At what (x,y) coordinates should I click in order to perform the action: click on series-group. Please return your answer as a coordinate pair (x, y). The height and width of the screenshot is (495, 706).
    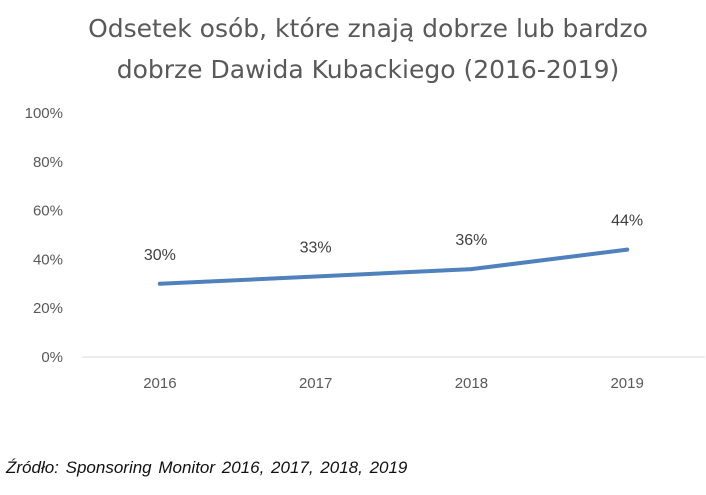
    Looking at the image, I should click on (393, 266).